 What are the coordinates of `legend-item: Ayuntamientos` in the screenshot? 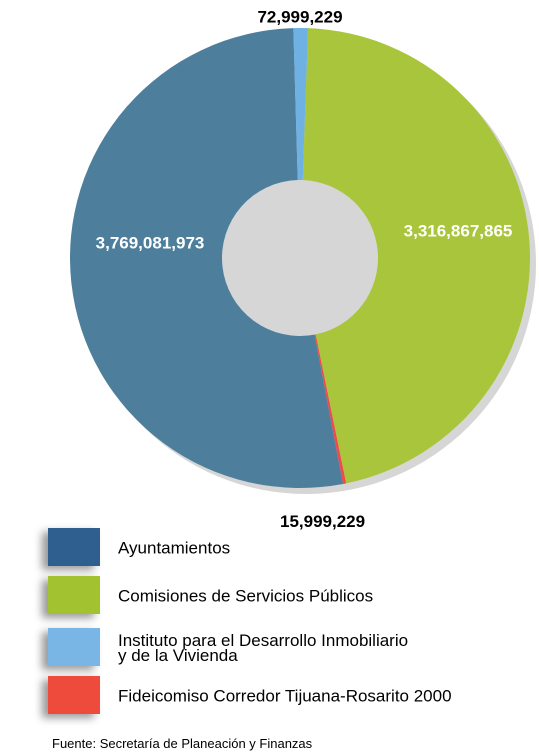 It's located at (293, 548).